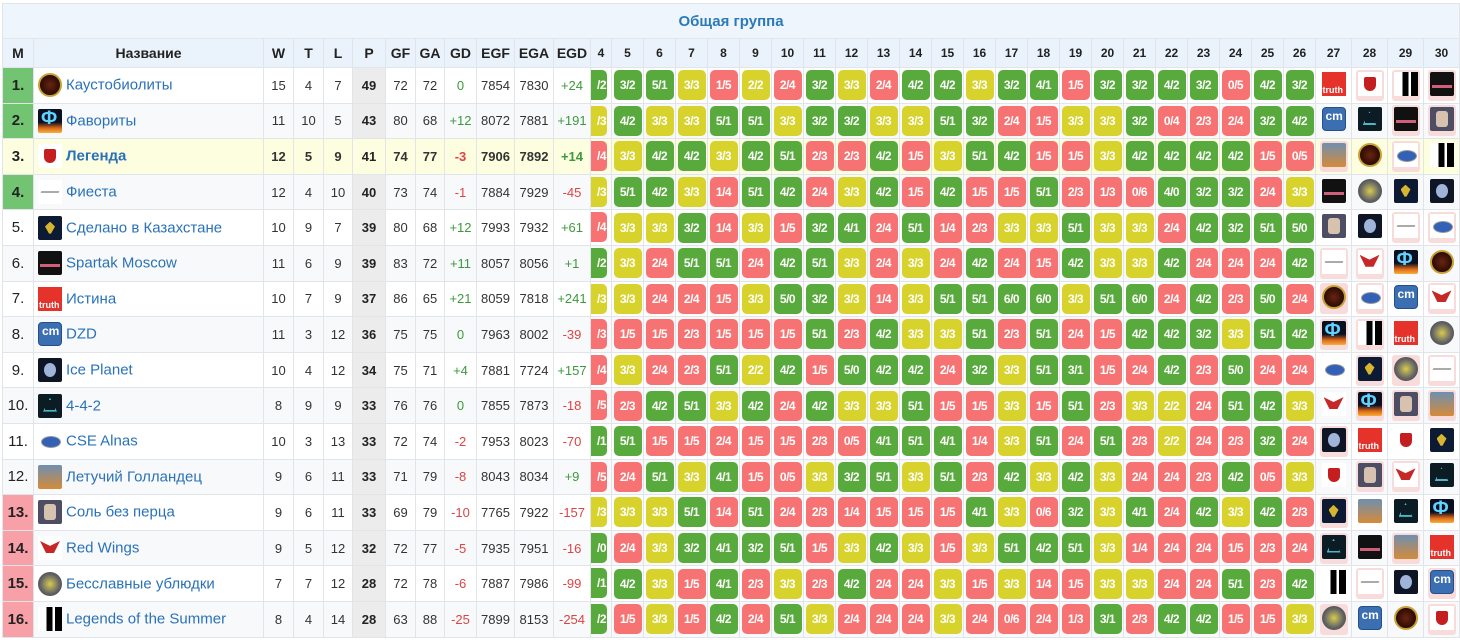 The width and height of the screenshot is (1460, 640). I want to click on team-name-link: DZD, so click(81, 334).